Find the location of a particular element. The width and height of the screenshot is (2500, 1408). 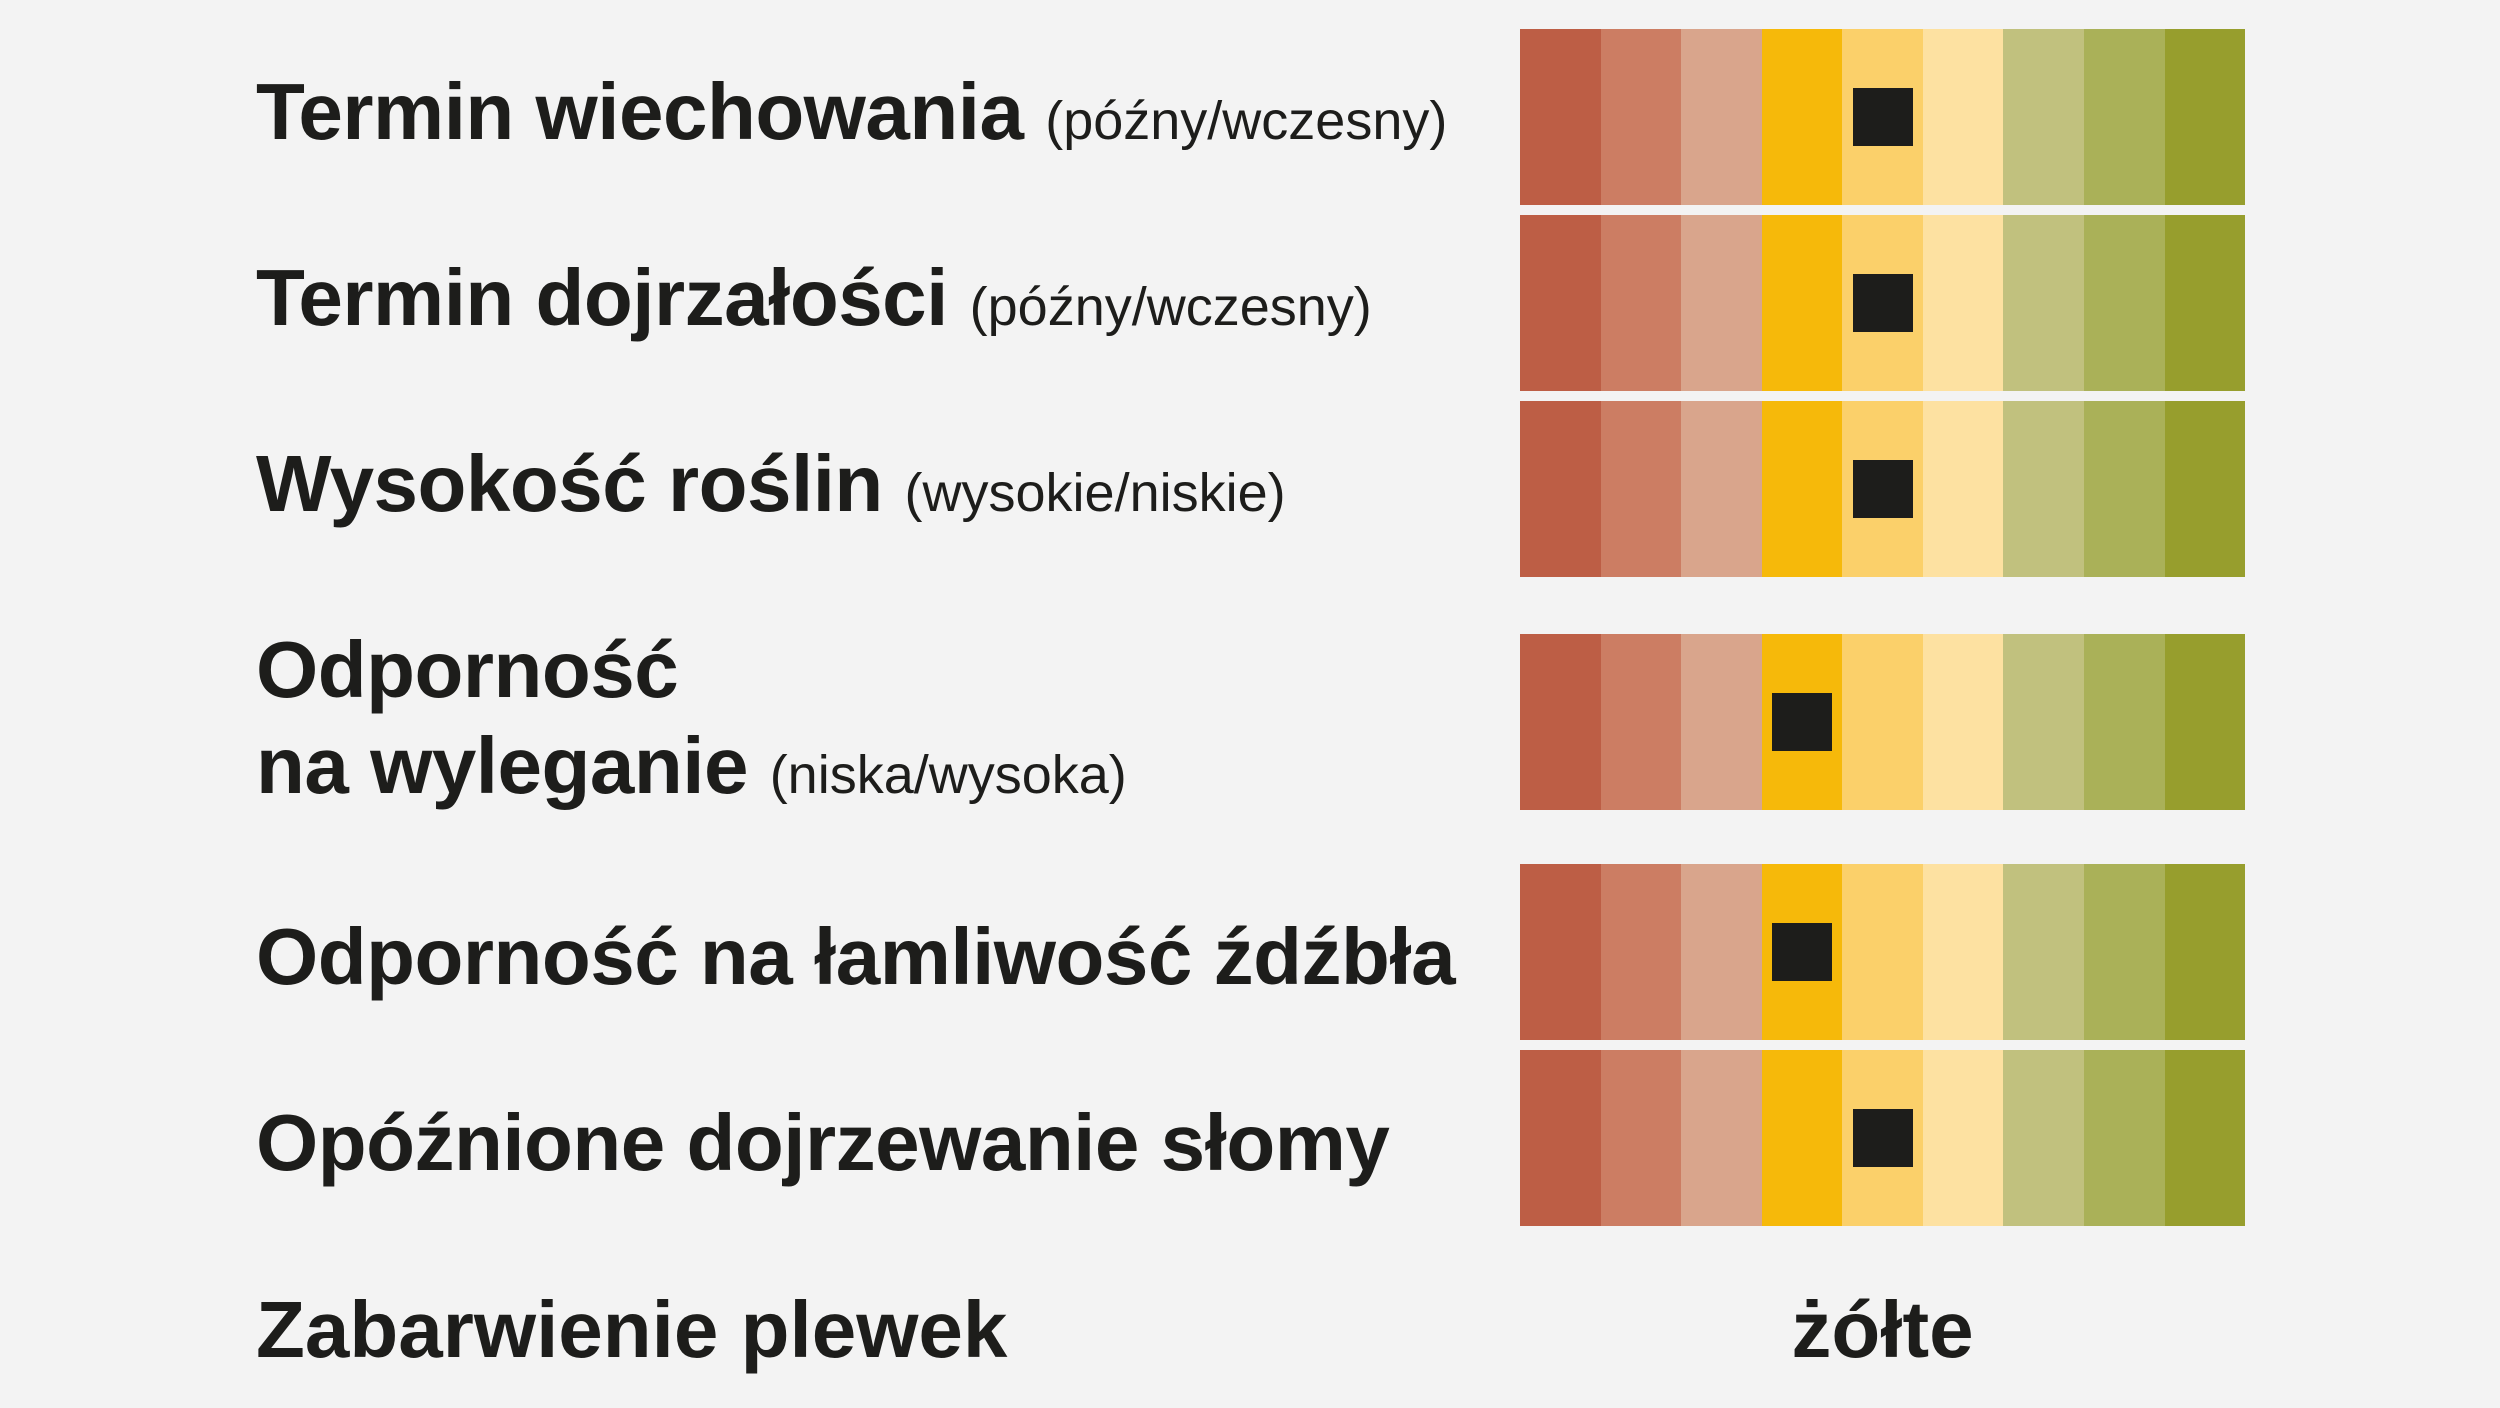

row-label-odpornosc-na-lamliwosc: Odporność na łamliwość źdźbła is located at coordinates (856, 957).